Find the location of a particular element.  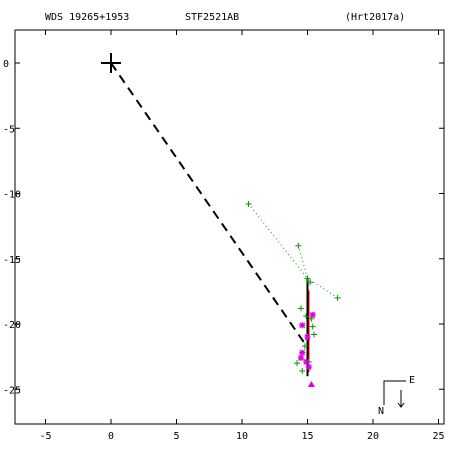

dotted-links is located at coordinates (293, 251).